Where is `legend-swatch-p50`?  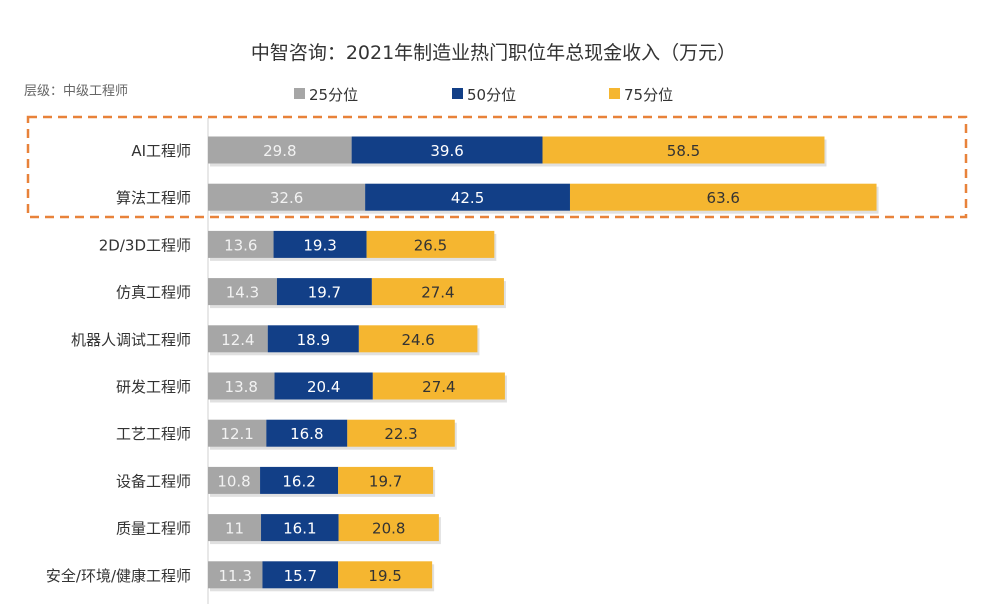 legend-swatch-p50 is located at coordinates (457, 93).